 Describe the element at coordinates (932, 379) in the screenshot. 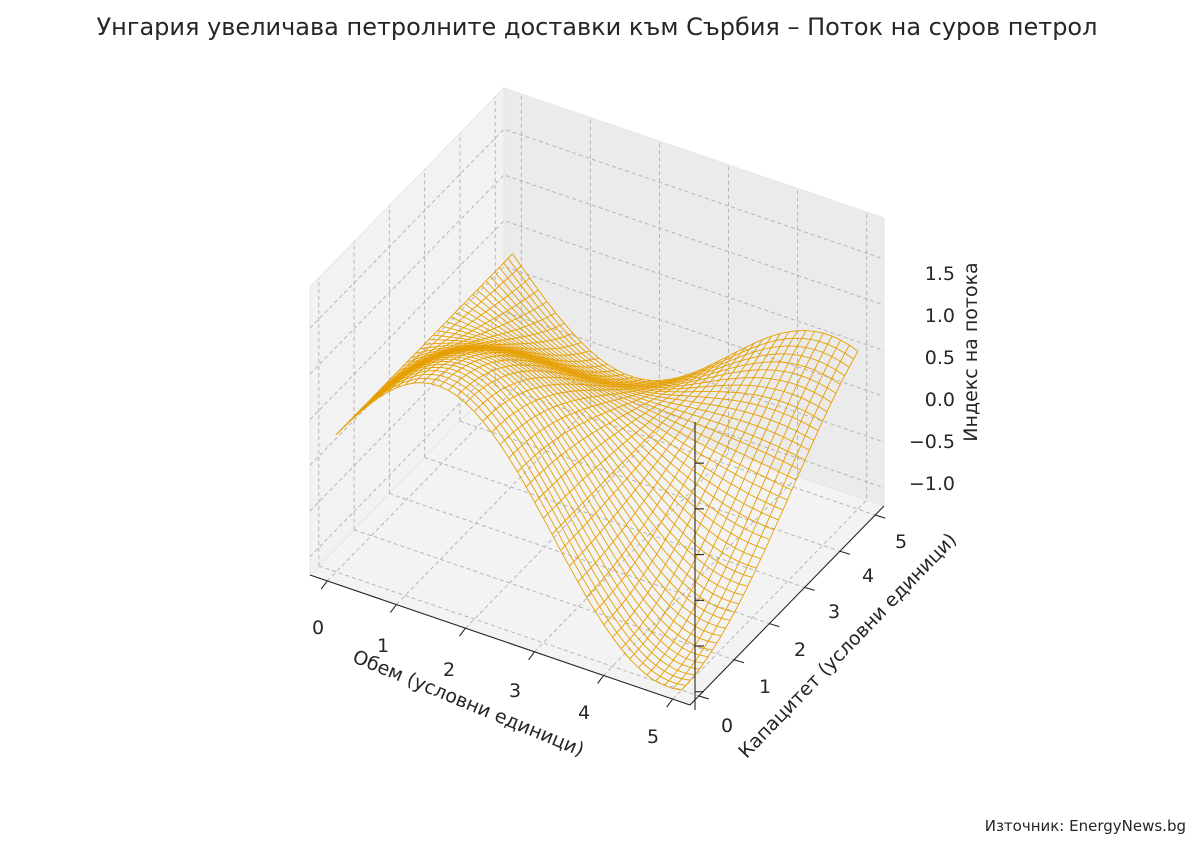

I see `z-tick-labels: −1.0 −0.5 0.0 0.5 1.0 1.5` at that location.